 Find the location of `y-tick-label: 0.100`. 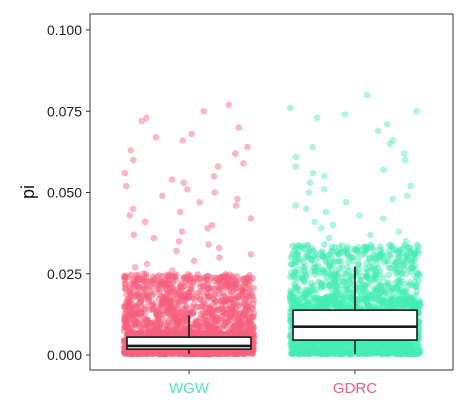

y-tick-label: 0.100 is located at coordinates (64, 30).